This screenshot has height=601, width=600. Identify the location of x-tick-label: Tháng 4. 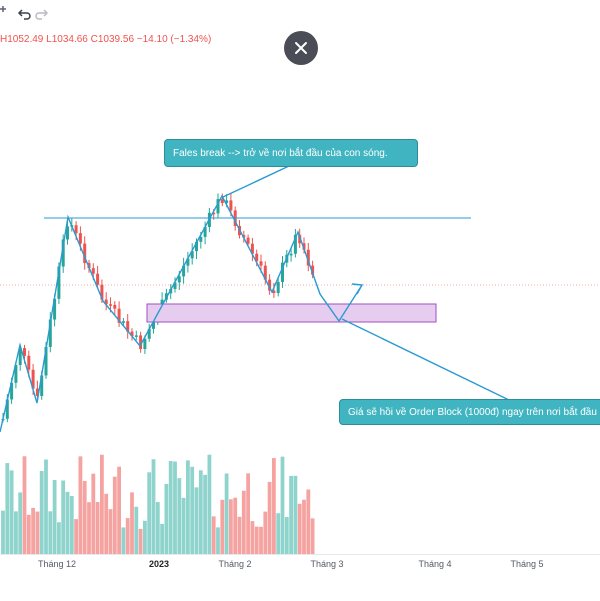
(435, 564).